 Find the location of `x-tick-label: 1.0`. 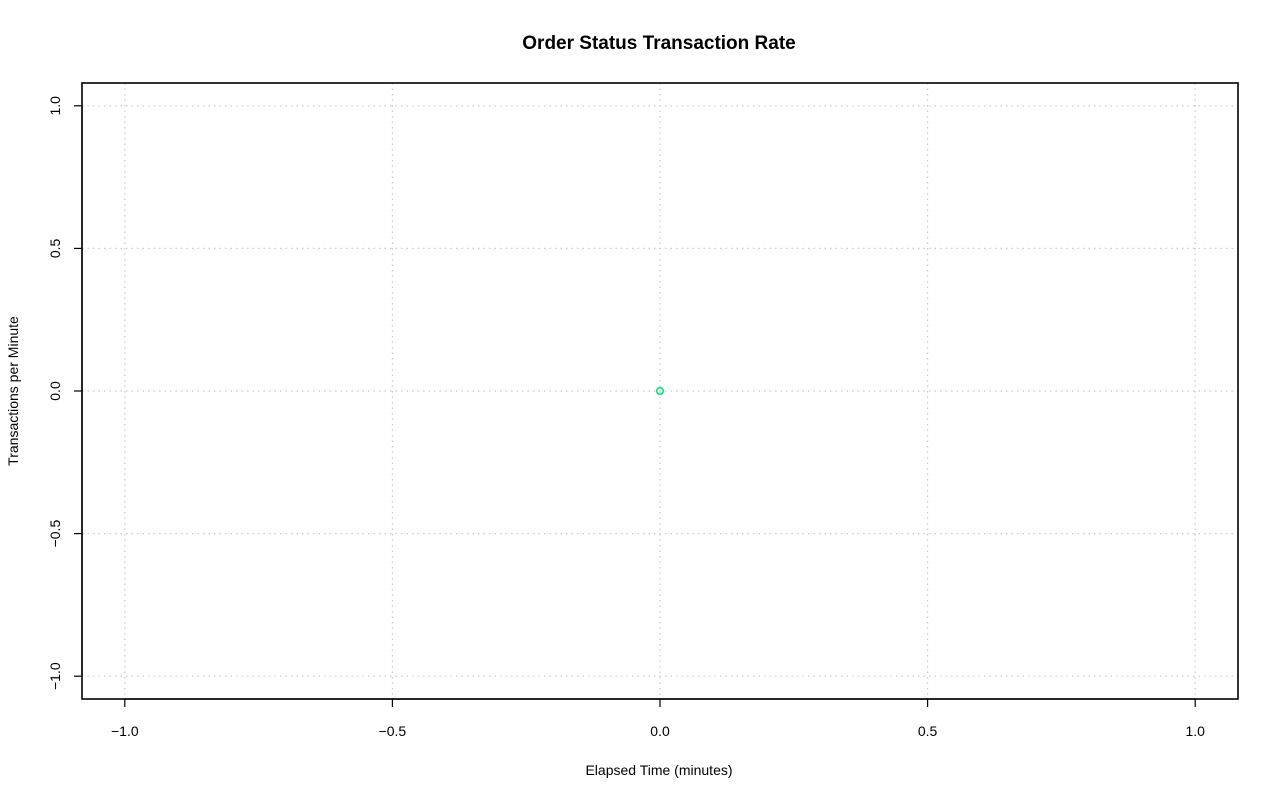

x-tick-label: 1.0 is located at coordinates (1195, 731).